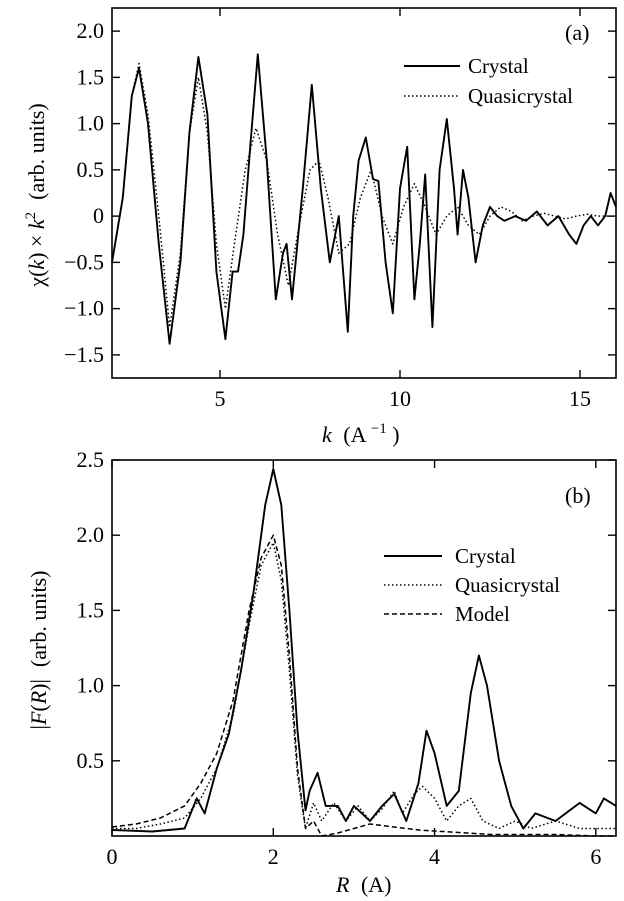  Describe the element at coordinates (273, 856) in the screenshot. I see `panel-b-xtick-label-1: 2` at that location.